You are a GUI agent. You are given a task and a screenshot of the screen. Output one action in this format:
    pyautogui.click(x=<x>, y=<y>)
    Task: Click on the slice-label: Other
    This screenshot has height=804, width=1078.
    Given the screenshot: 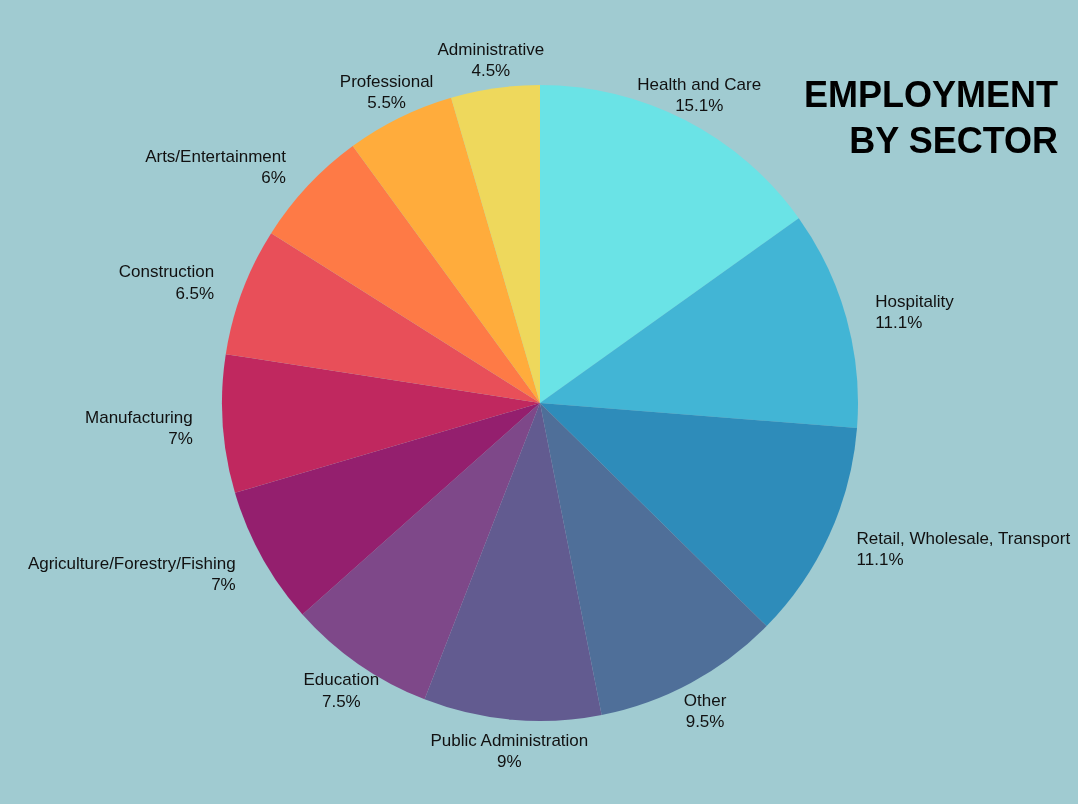 What is the action you would take?
    pyautogui.click(x=705, y=700)
    